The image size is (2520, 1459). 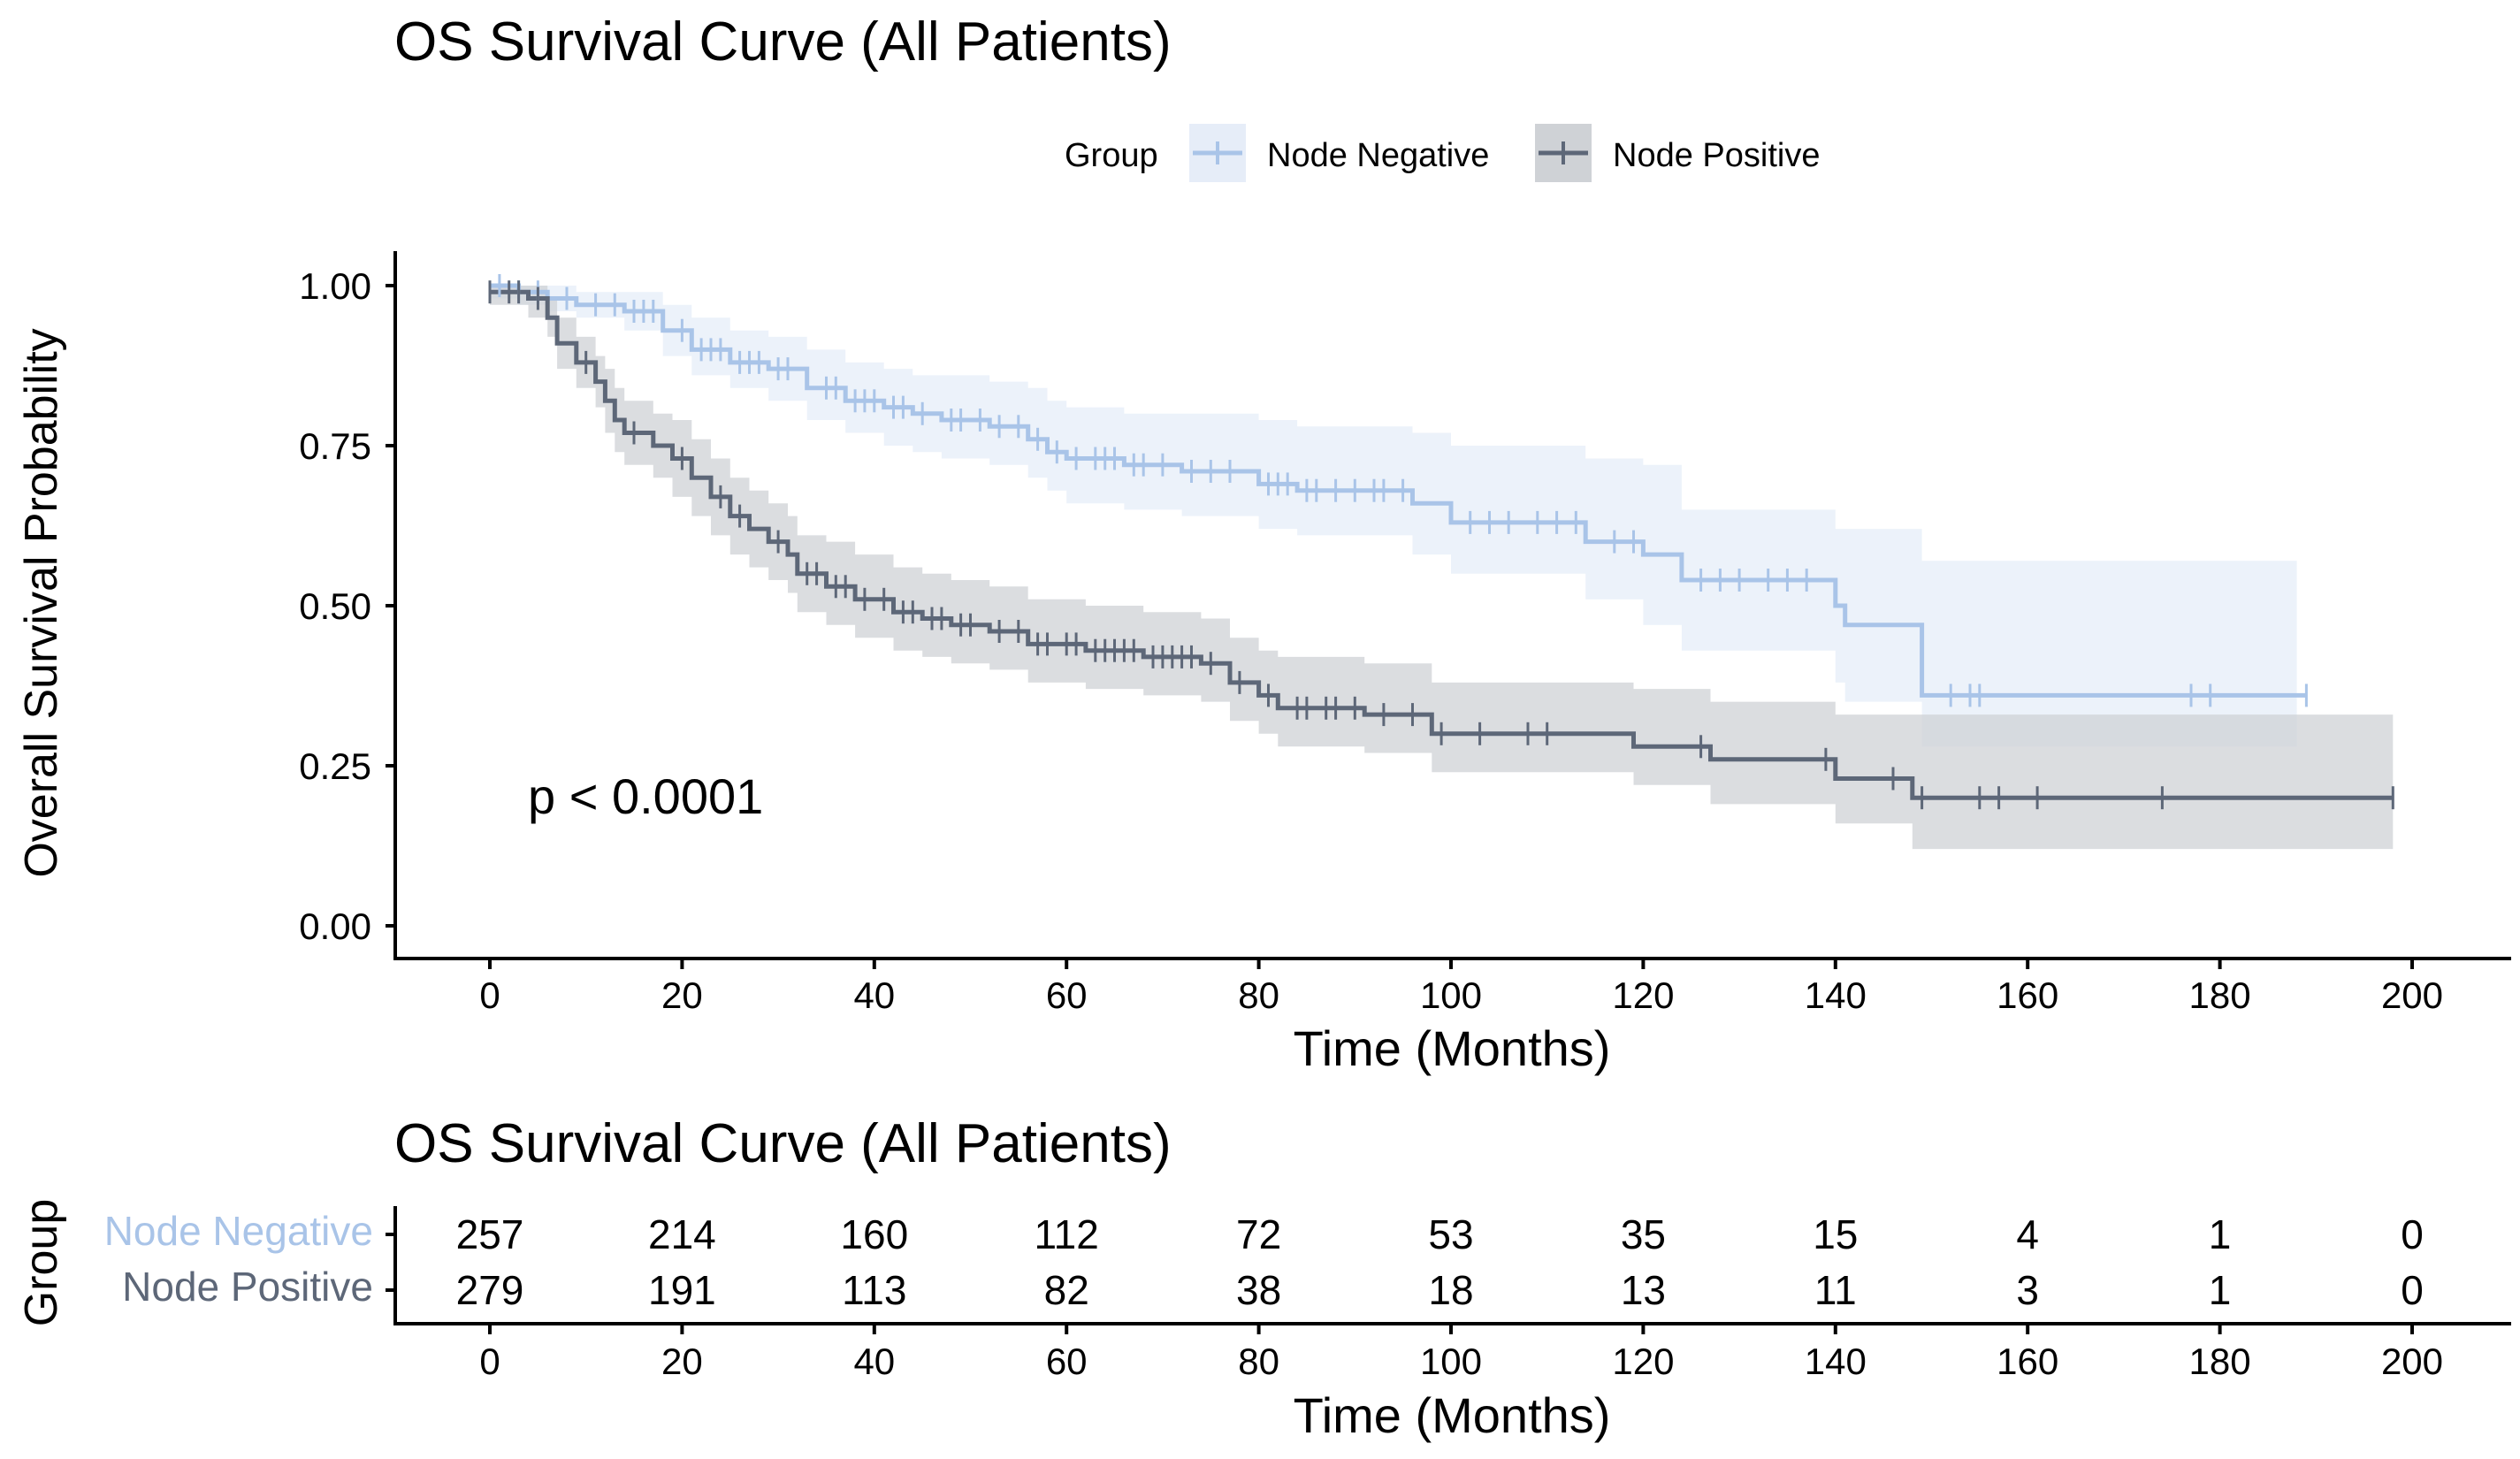 What do you see at coordinates (1067, 1362) in the screenshot?
I see `risk-x-tick-label: 60` at bounding box center [1067, 1362].